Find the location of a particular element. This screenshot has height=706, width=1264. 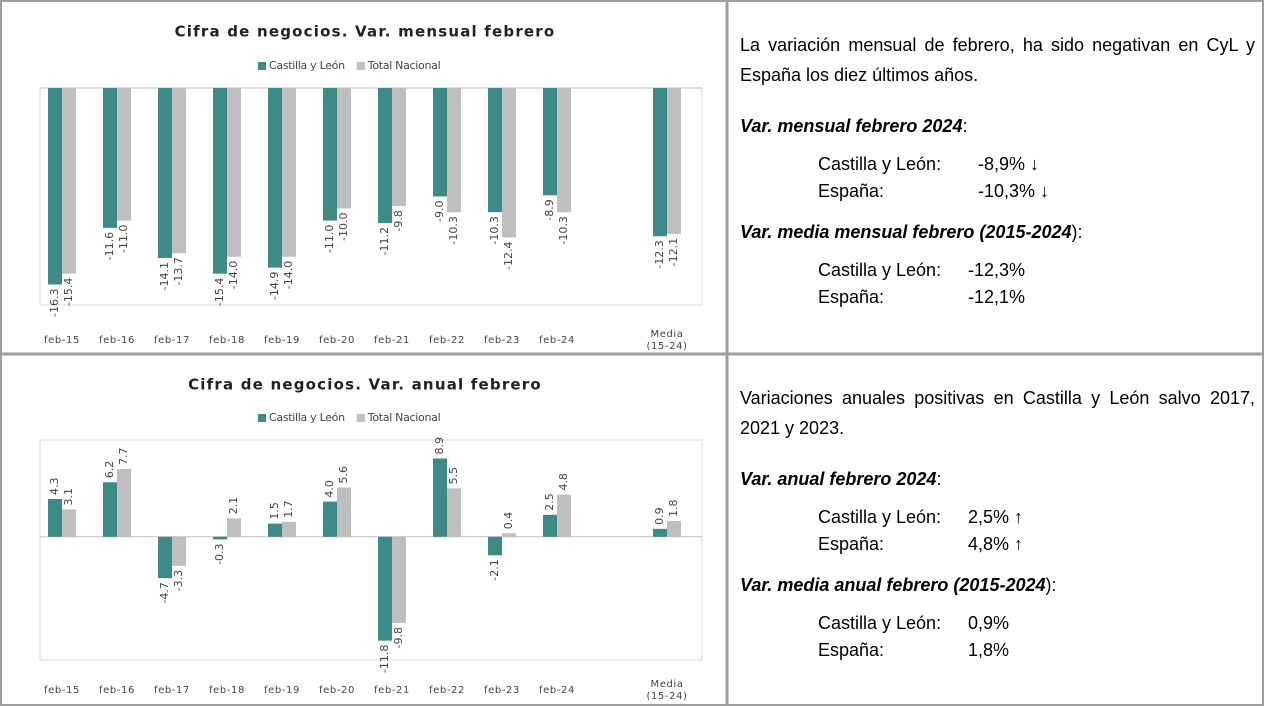

data-label: -4.7 is located at coordinates (164, 592).